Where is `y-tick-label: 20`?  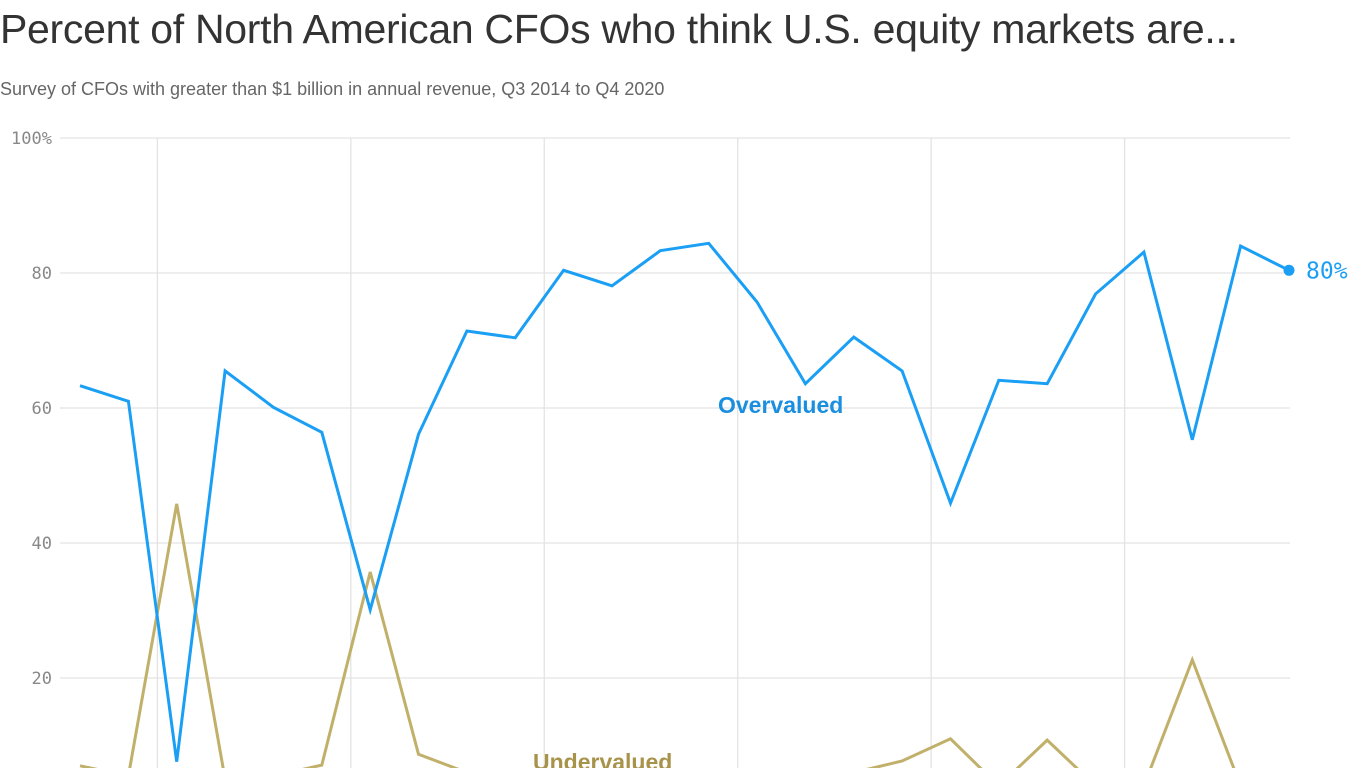 y-tick-label: 20 is located at coordinates (42, 679).